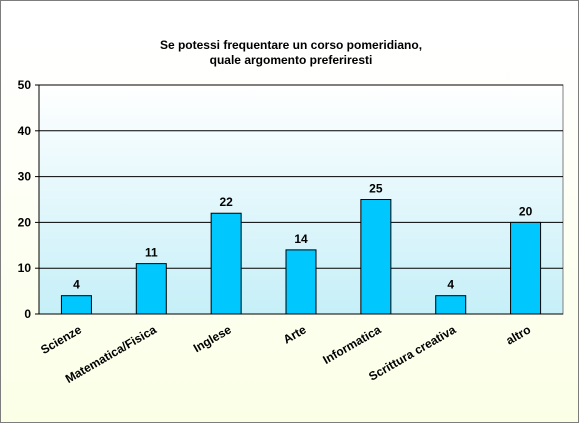 Image resolution: width=579 pixels, height=424 pixels. What do you see at coordinates (151, 253) in the screenshot?
I see `data-label: 11` at bounding box center [151, 253].